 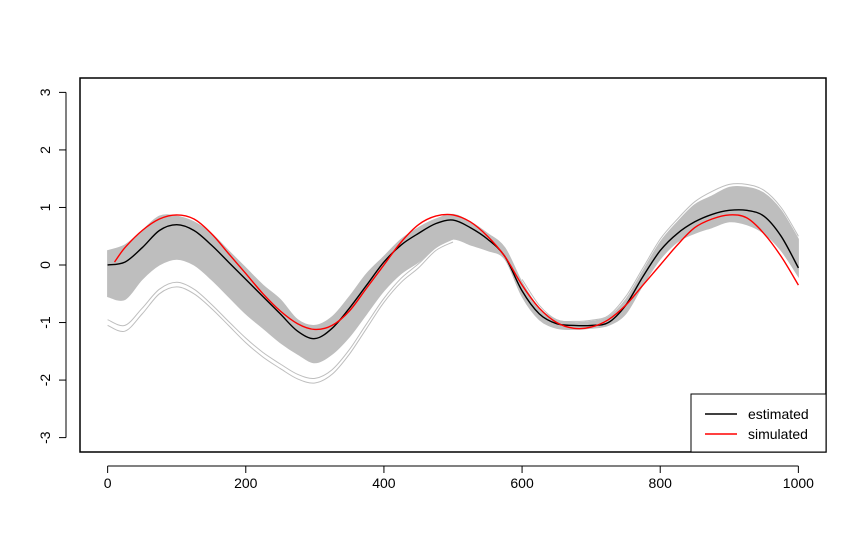 What do you see at coordinates (798, 483) in the screenshot?
I see `x-tick-label: 1000` at bounding box center [798, 483].